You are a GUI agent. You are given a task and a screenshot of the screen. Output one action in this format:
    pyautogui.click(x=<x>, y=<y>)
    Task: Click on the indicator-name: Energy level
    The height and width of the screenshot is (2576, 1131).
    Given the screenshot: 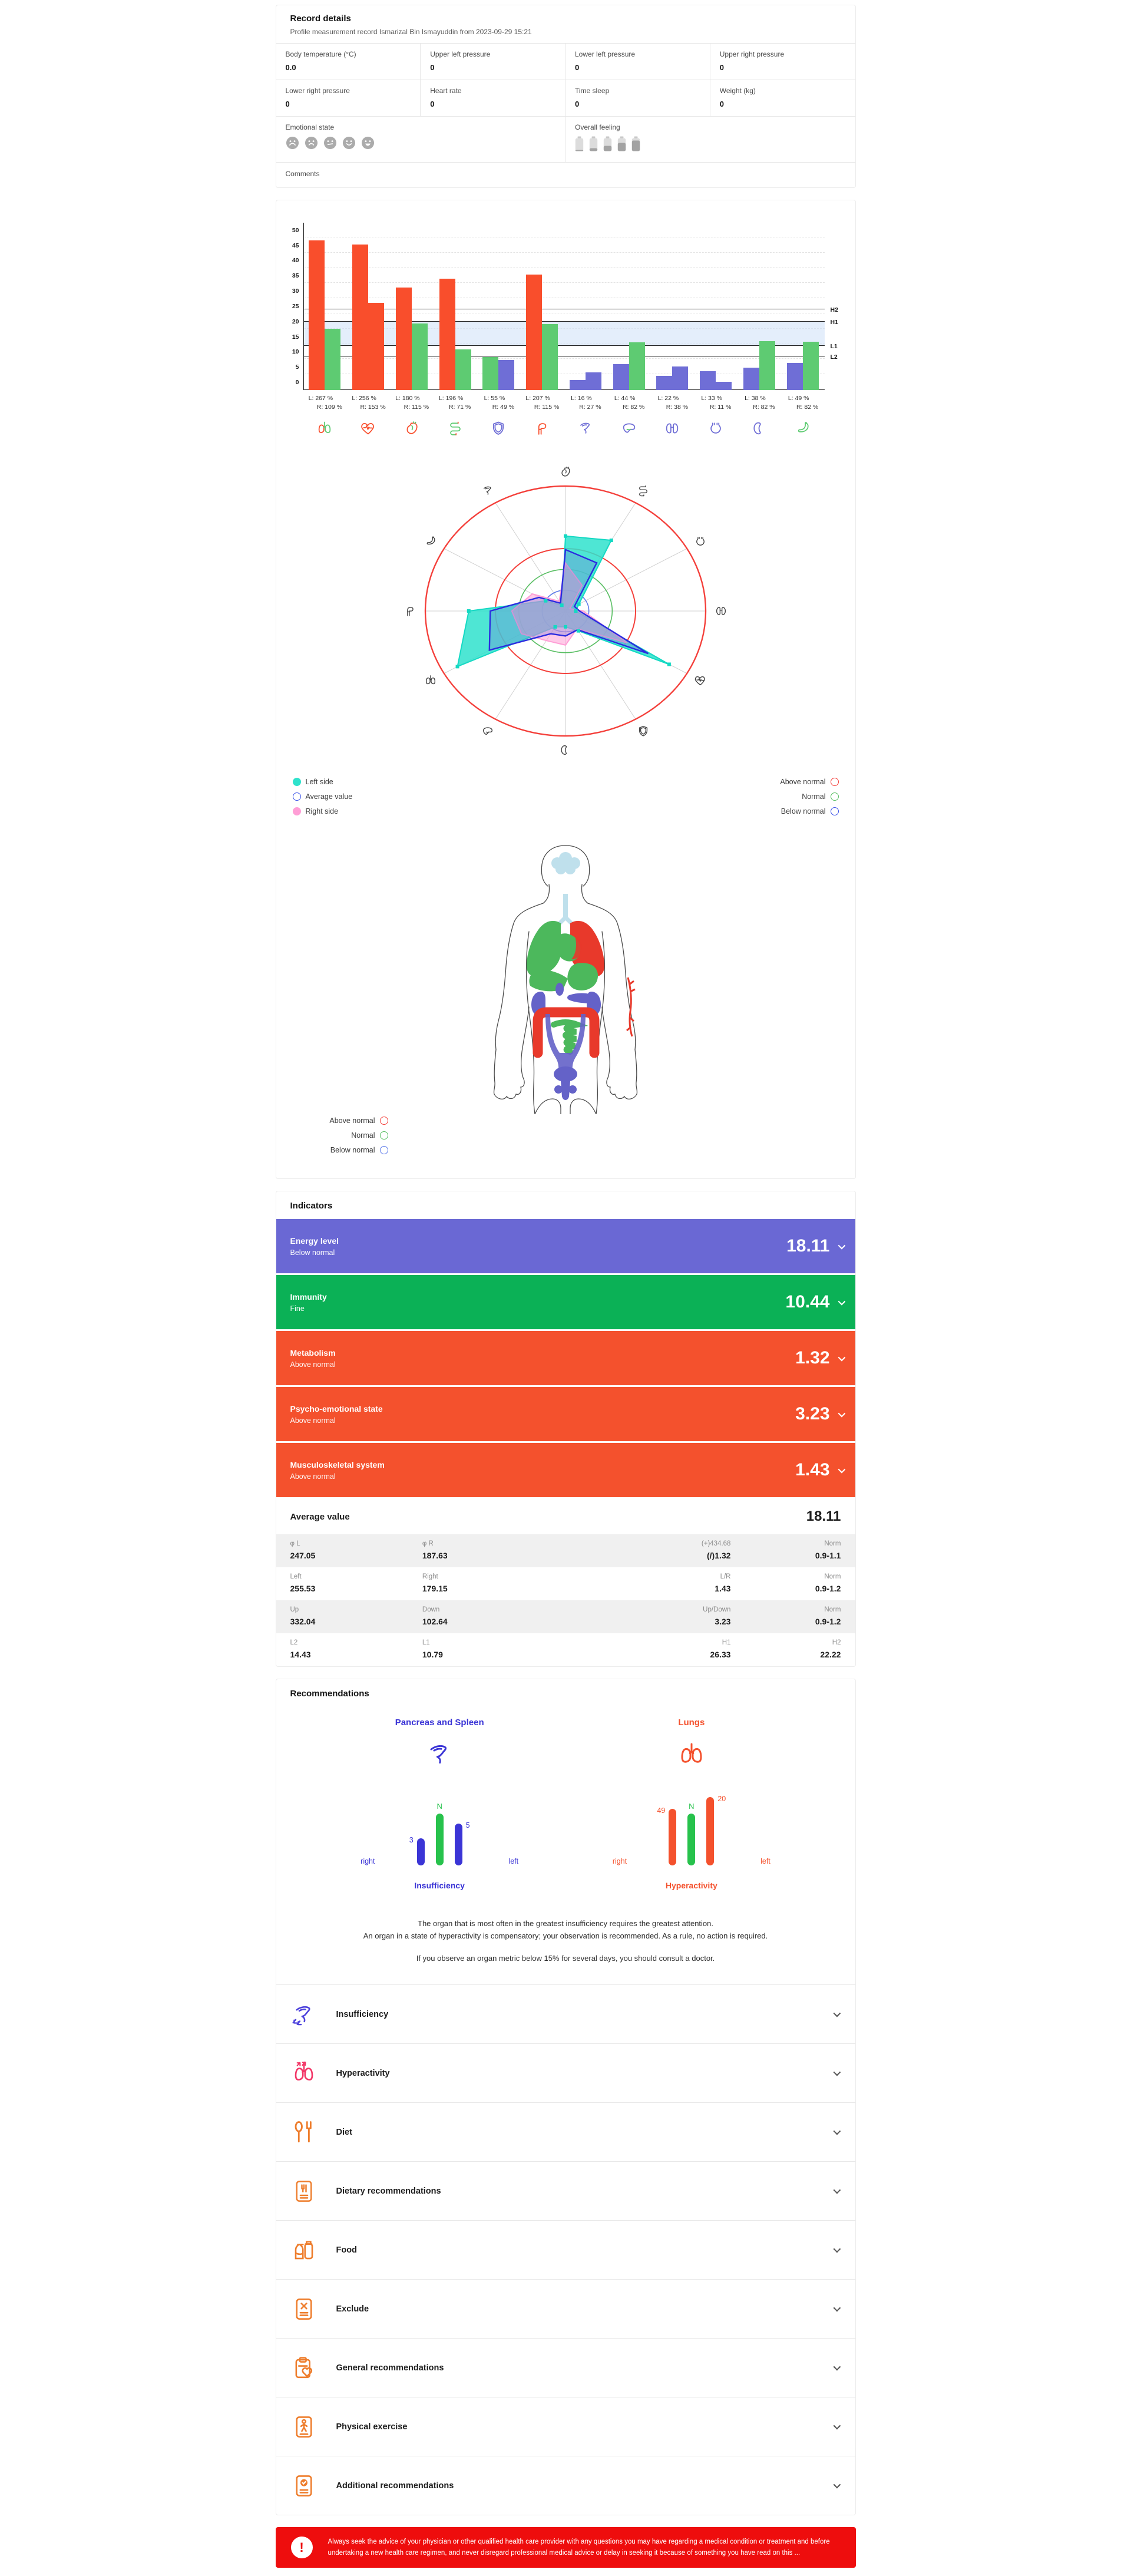 What is the action you would take?
    pyautogui.click(x=314, y=1241)
    